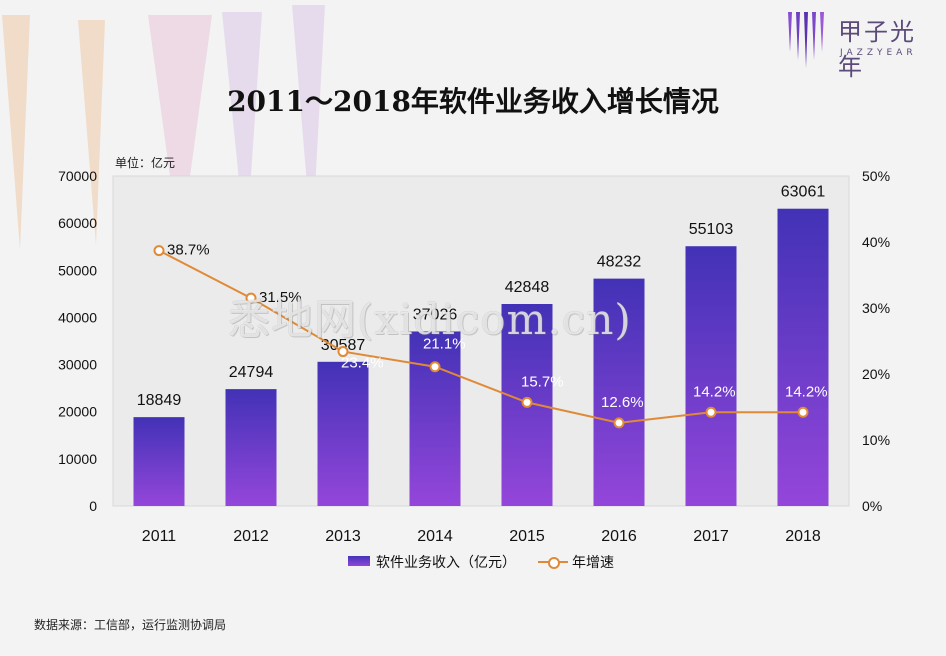 This screenshot has width=946, height=656. Describe the element at coordinates (77, 176) in the screenshot. I see `y-left-tick-label: 70000` at that location.